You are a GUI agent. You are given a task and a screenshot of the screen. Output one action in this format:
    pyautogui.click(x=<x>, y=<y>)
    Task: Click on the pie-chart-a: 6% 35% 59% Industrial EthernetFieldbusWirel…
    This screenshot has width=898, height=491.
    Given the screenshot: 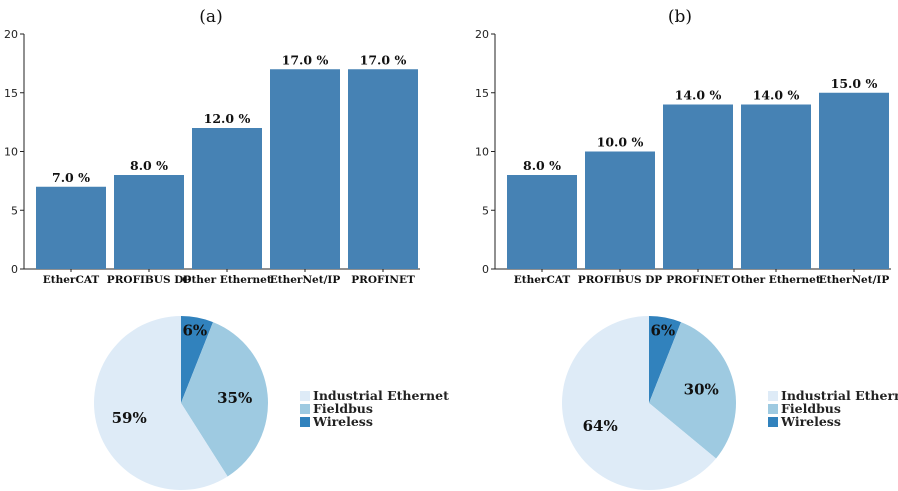 What is the action you would take?
    pyautogui.click(x=271, y=403)
    